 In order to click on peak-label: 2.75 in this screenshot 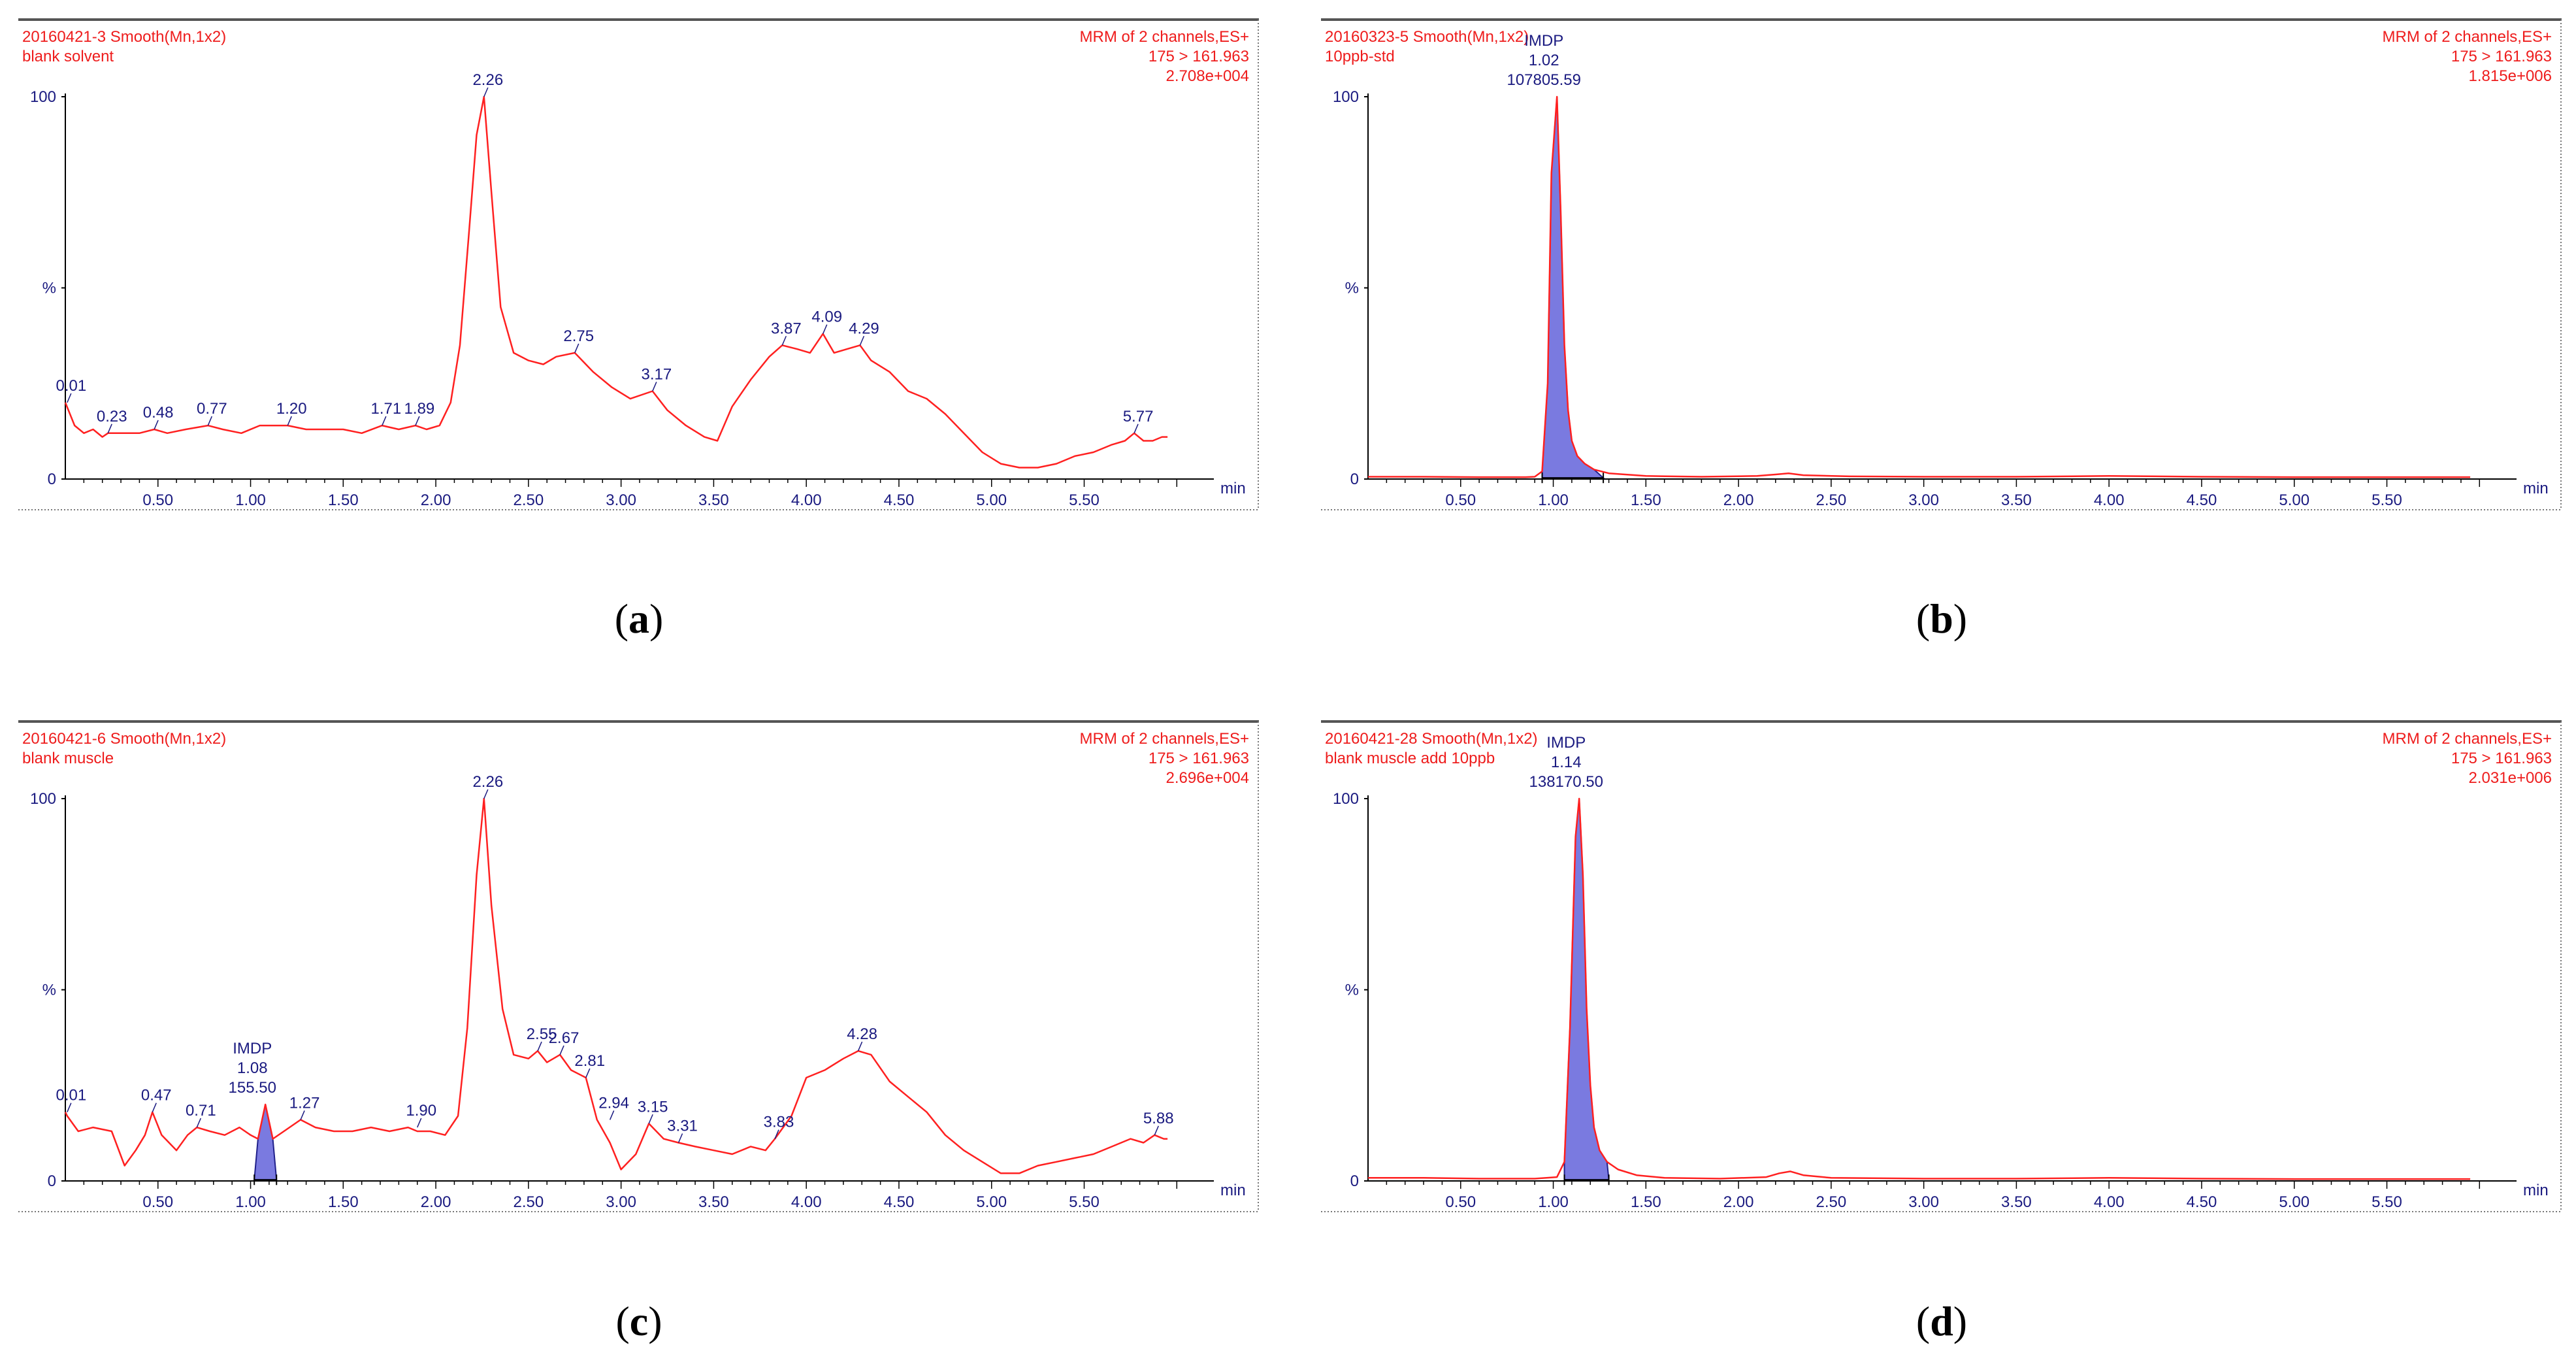, I will do `click(578, 336)`.